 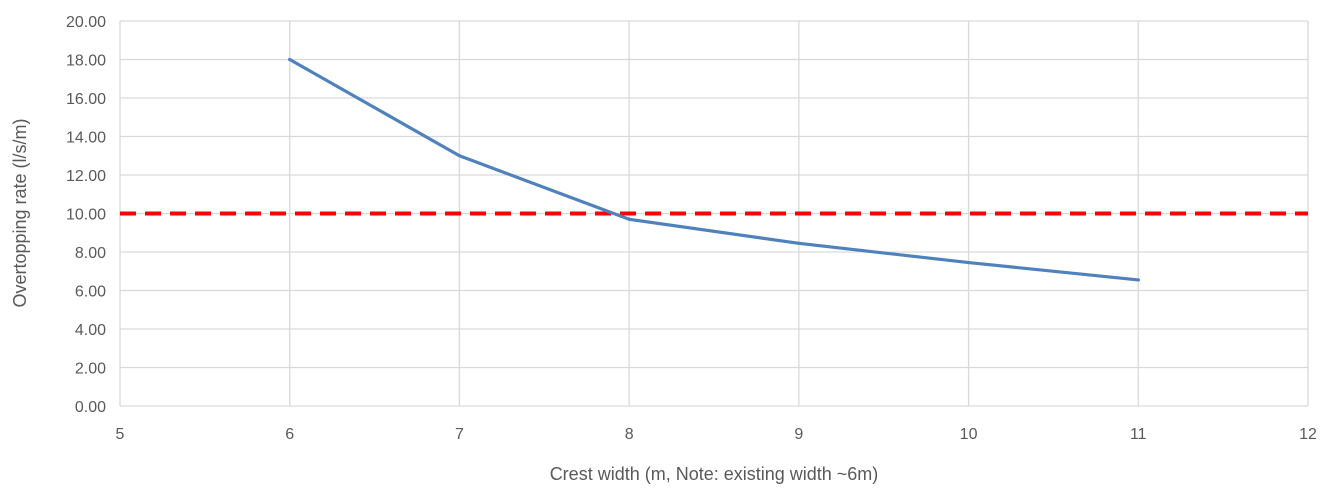 What do you see at coordinates (798, 434) in the screenshot?
I see `x-tick-label: 9` at bounding box center [798, 434].